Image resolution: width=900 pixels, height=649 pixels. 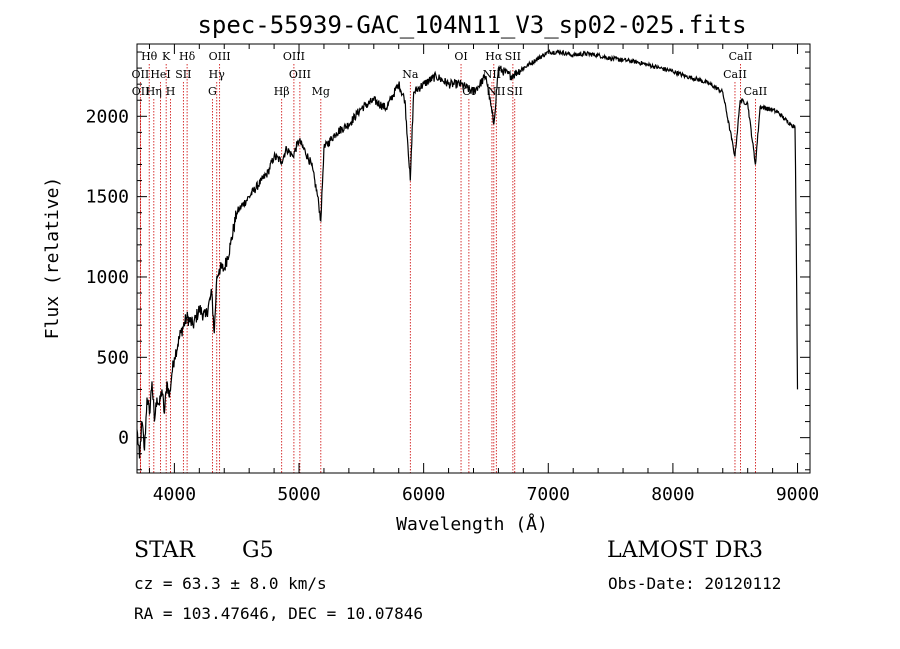 I want to click on line-label-16: Na, so click(x=410, y=74).